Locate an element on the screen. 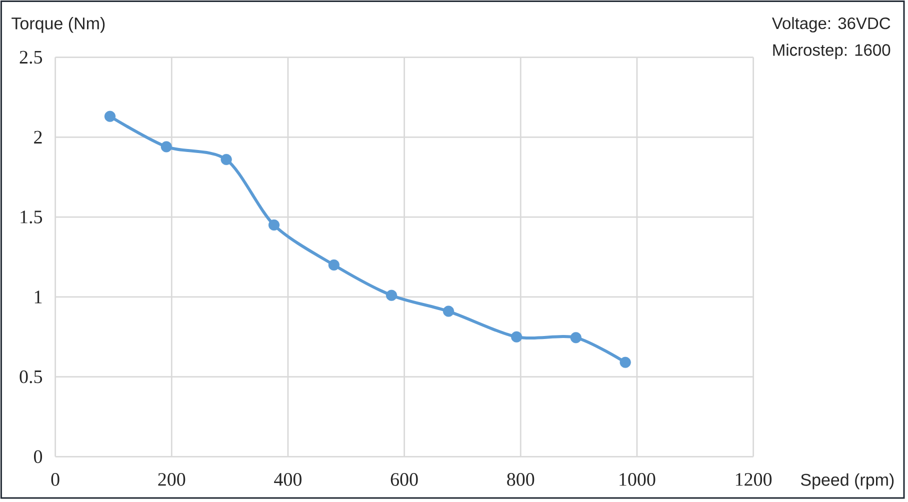  text: Voltage: 36VDC is located at coordinates (831, 24).